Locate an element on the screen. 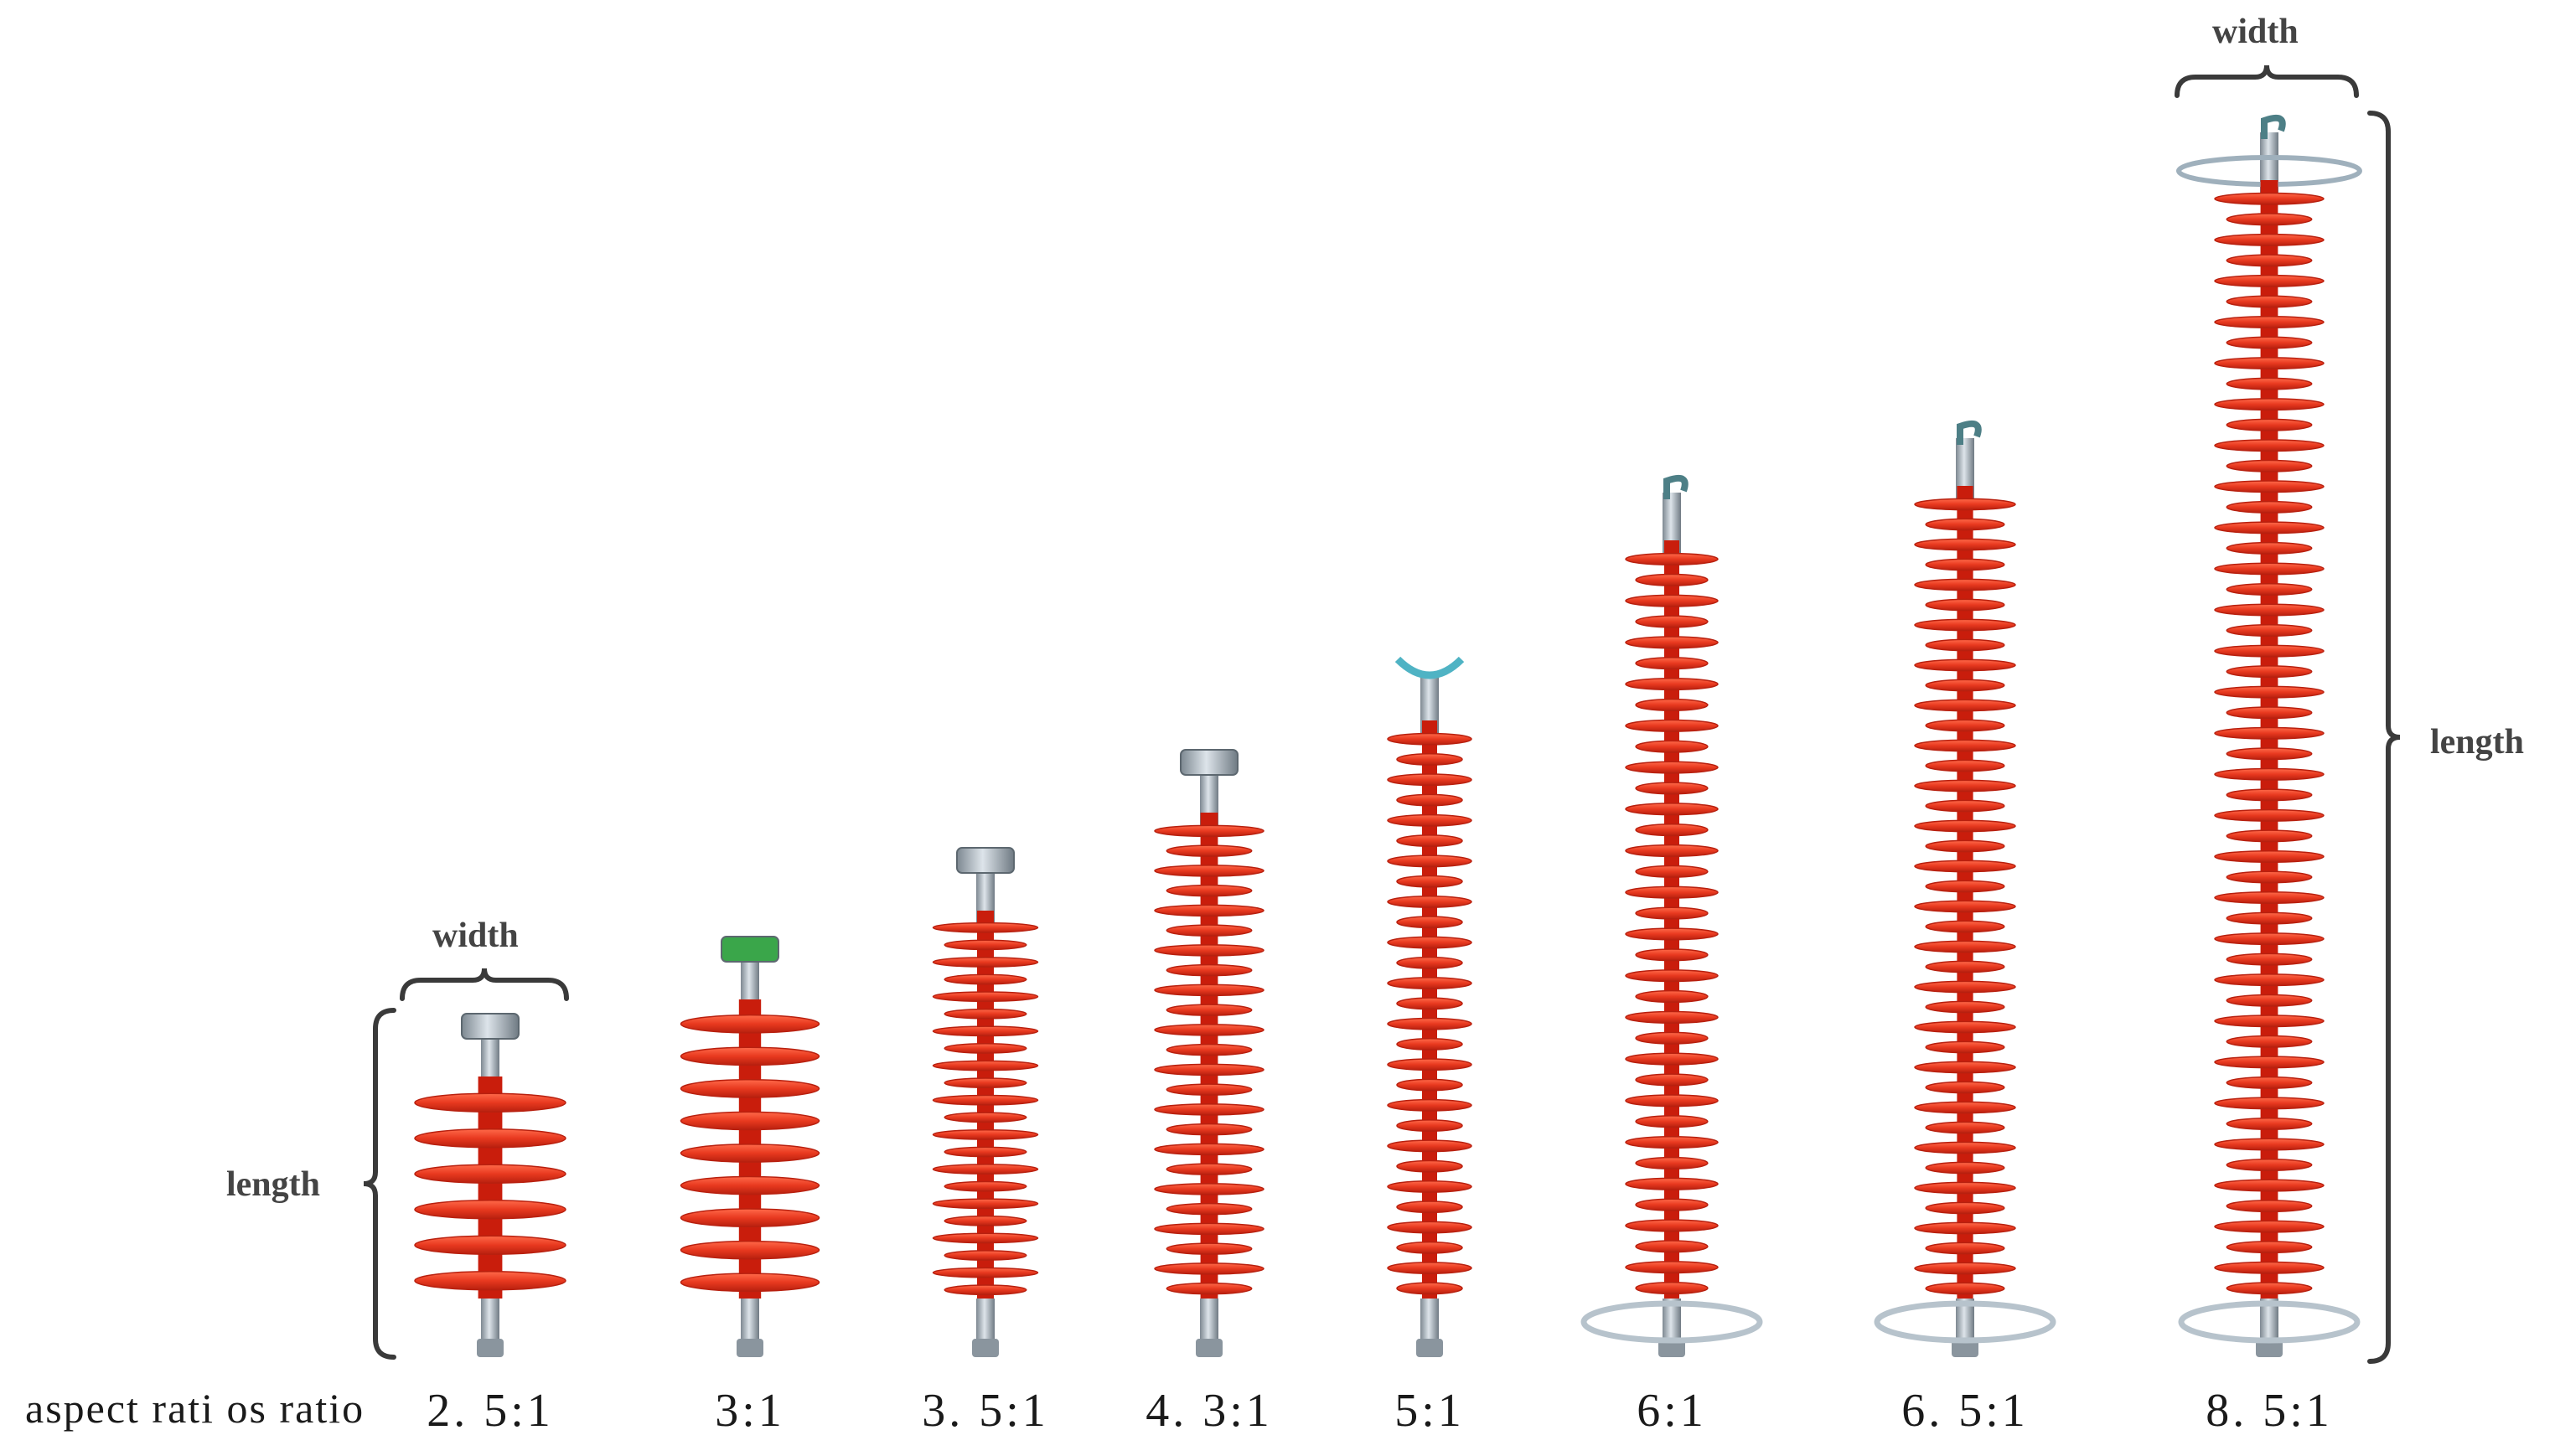  ratio-label: 8. 5:1 is located at coordinates (2269, 1411).